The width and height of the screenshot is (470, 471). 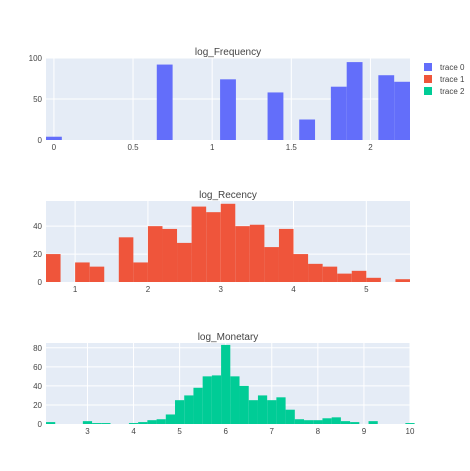 What do you see at coordinates (370, 147) in the screenshot?
I see `x-tick-label: 2` at bounding box center [370, 147].